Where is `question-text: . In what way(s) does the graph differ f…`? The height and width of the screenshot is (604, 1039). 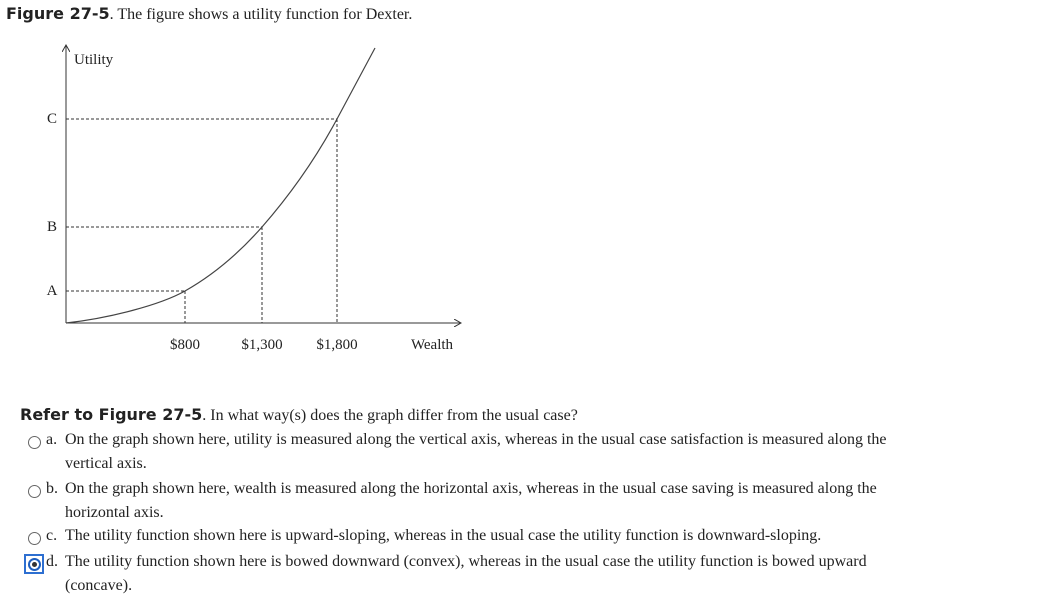 question-text: . In what way(s) does the graph differ f… is located at coordinates (390, 415).